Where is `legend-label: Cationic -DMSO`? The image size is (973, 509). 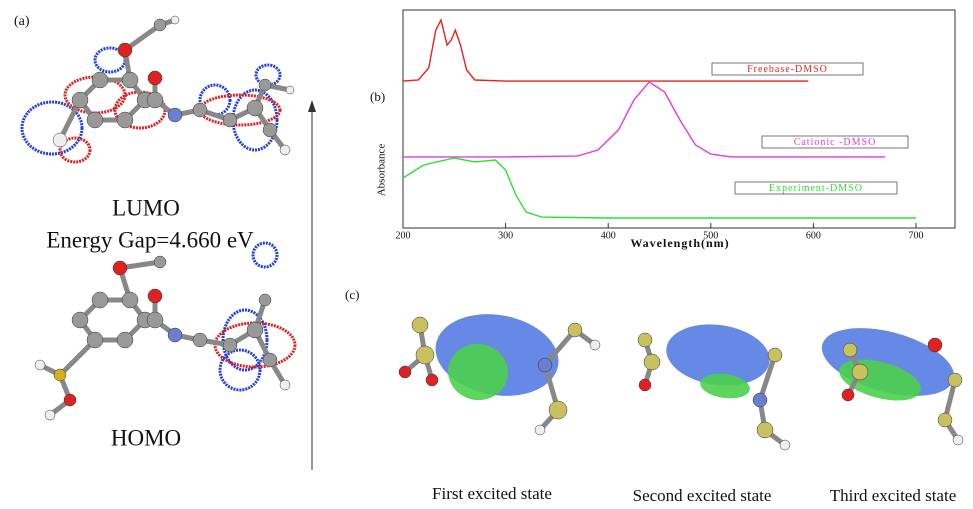
legend-label: Cationic -DMSO is located at coordinates (835, 142).